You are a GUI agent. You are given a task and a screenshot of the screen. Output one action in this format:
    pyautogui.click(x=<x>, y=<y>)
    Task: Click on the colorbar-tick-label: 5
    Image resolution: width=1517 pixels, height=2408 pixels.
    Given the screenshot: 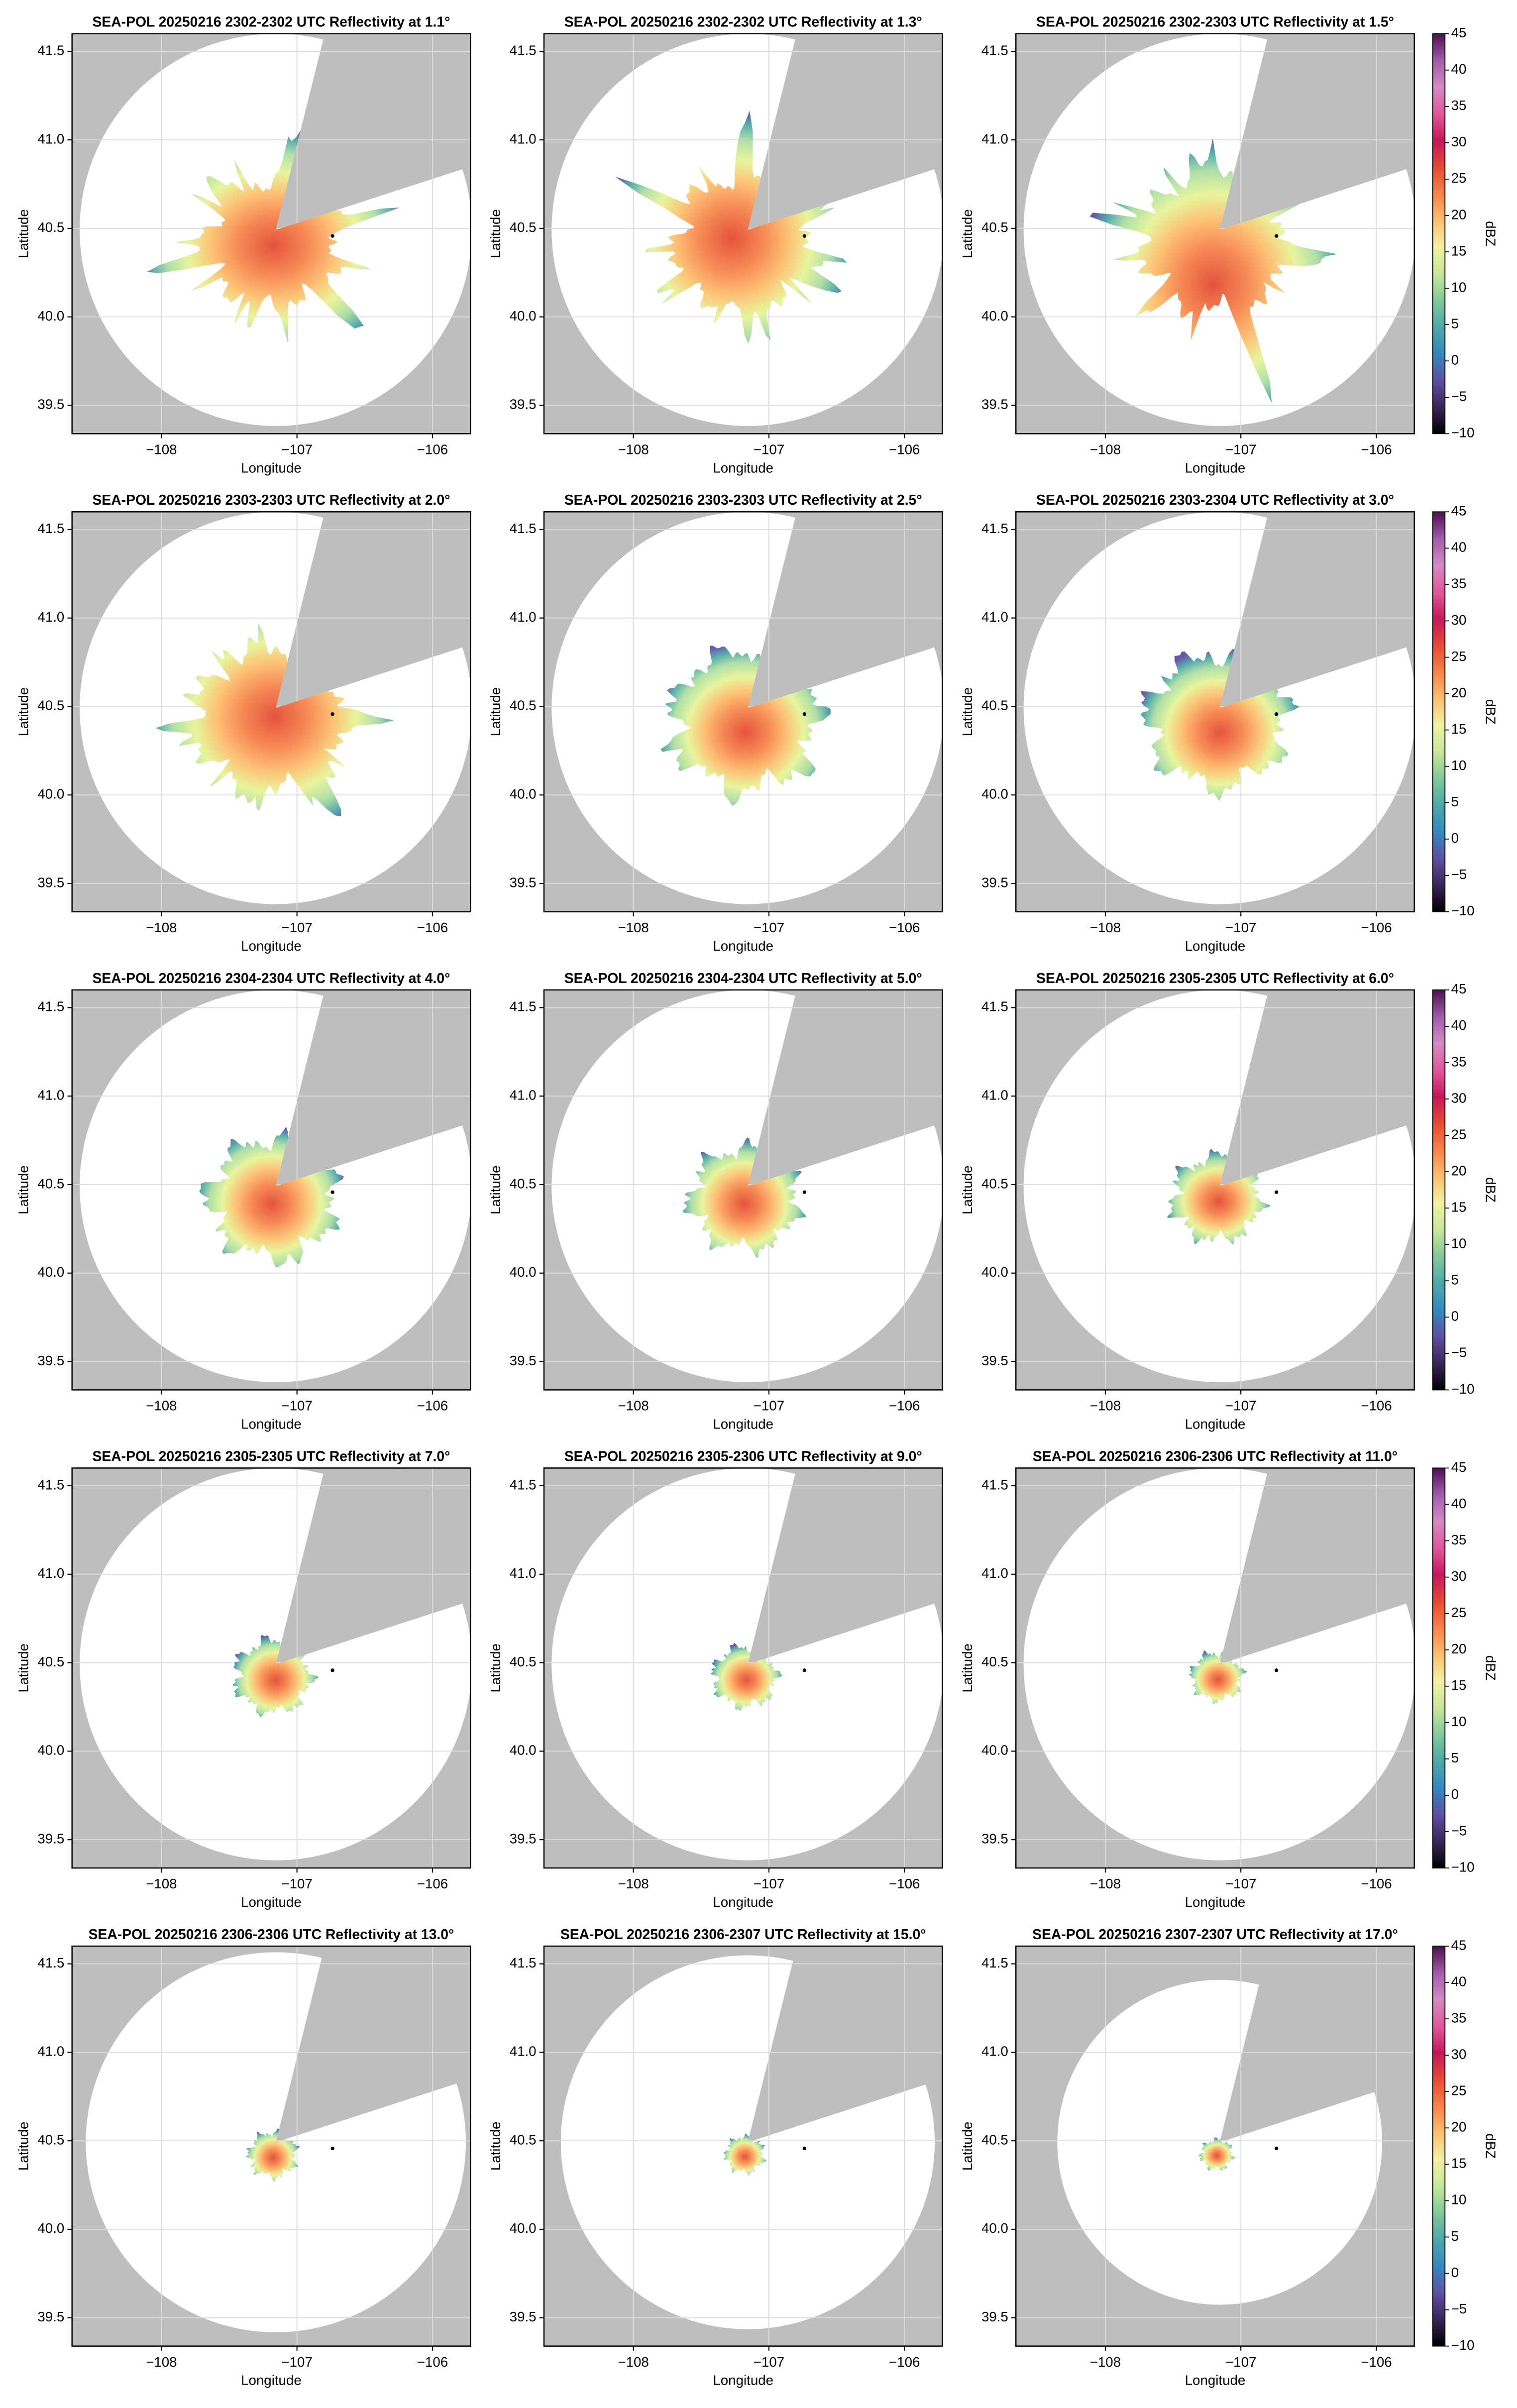 What is the action you would take?
    pyautogui.click(x=1455, y=1280)
    